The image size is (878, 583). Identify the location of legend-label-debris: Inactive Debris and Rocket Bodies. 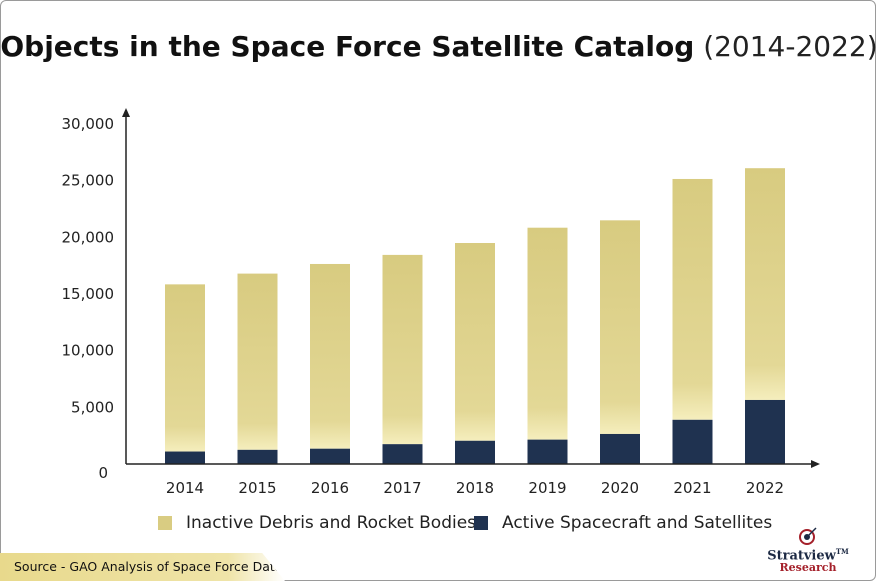
(331, 523).